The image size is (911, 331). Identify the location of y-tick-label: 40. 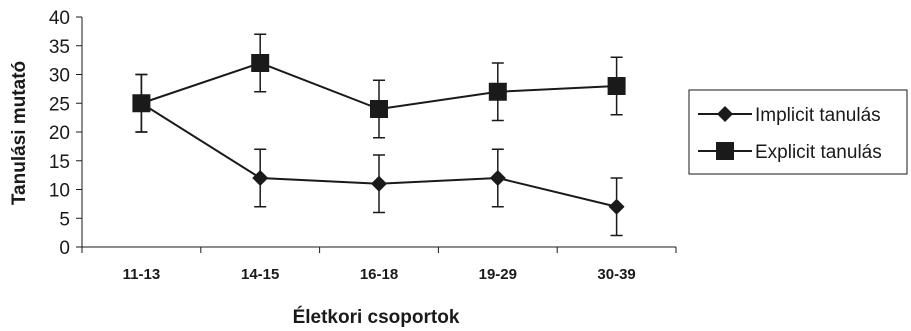
(59, 18).